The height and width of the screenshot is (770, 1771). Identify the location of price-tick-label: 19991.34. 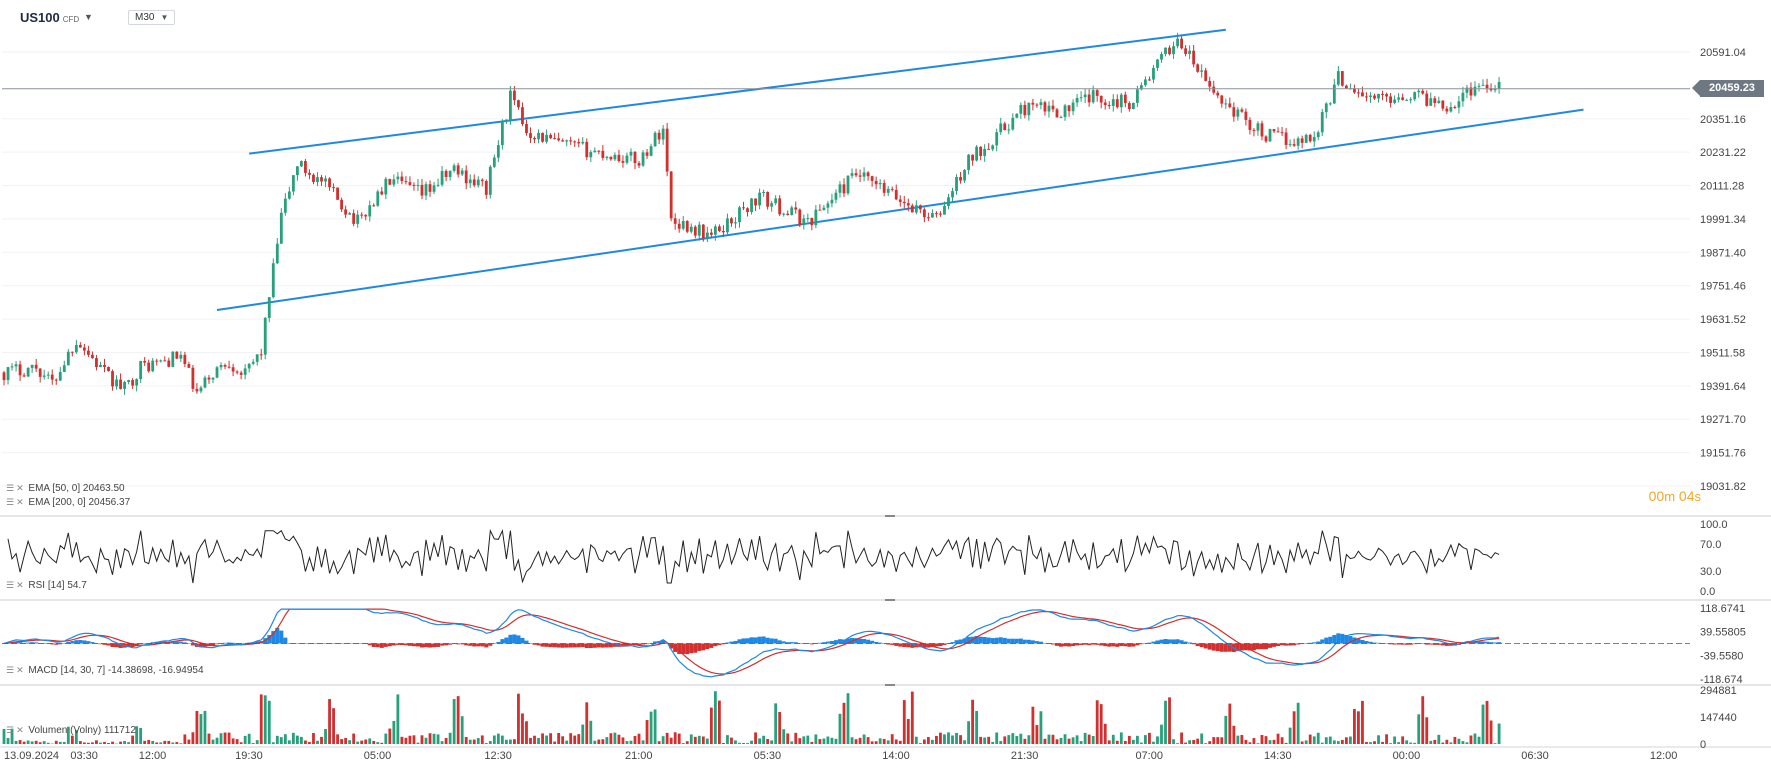
(1723, 220).